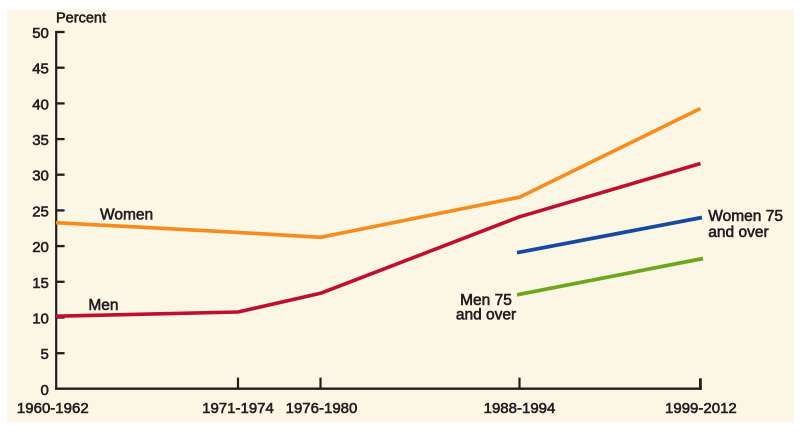 This screenshot has width=805, height=435. Describe the element at coordinates (40, 211) in the screenshot. I see `svg-text: 25` at that location.